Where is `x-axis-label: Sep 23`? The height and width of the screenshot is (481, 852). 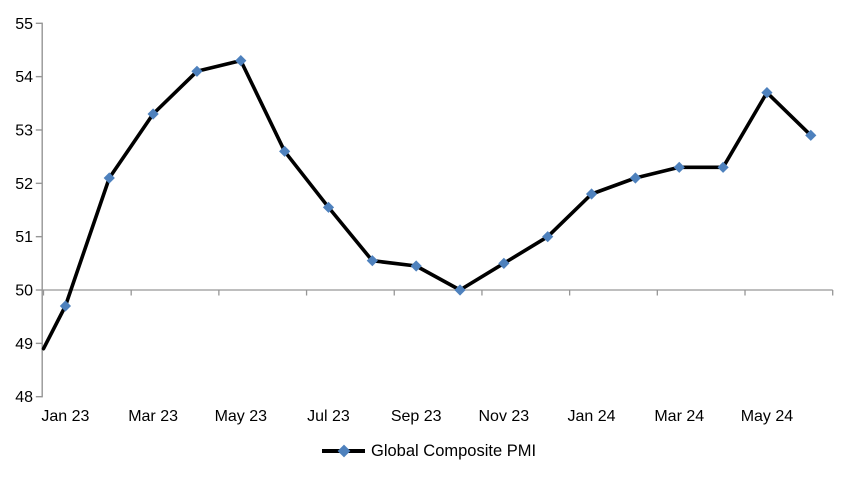
x-axis-label: Sep 23 is located at coordinates (416, 416).